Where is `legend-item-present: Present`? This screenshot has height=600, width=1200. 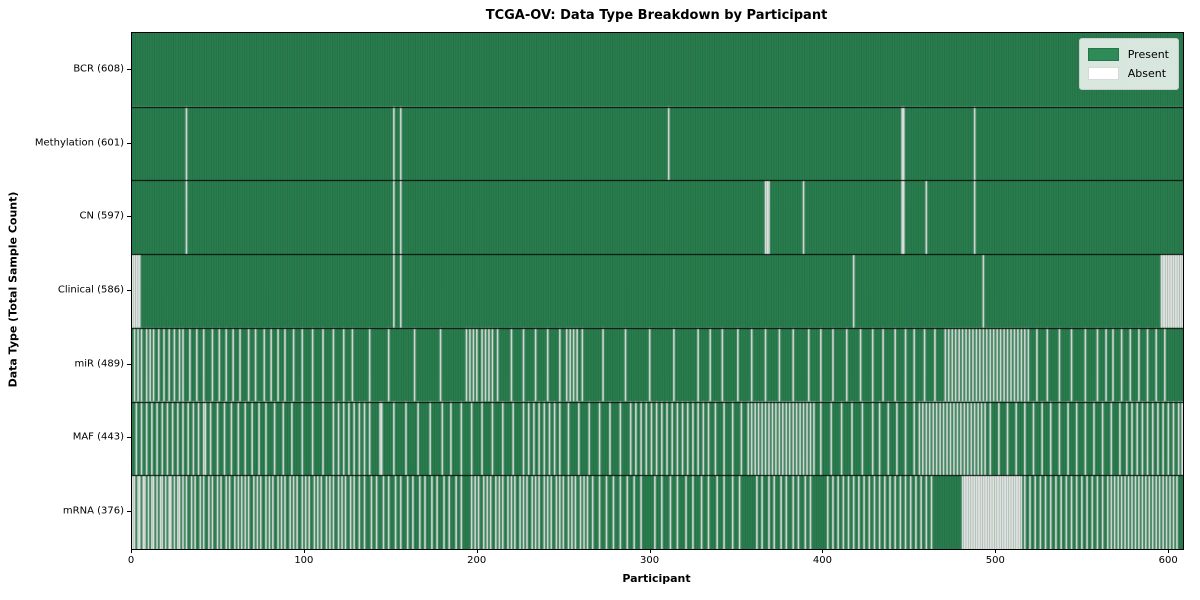
legend-item-present: Present is located at coordinates (1128, 54).